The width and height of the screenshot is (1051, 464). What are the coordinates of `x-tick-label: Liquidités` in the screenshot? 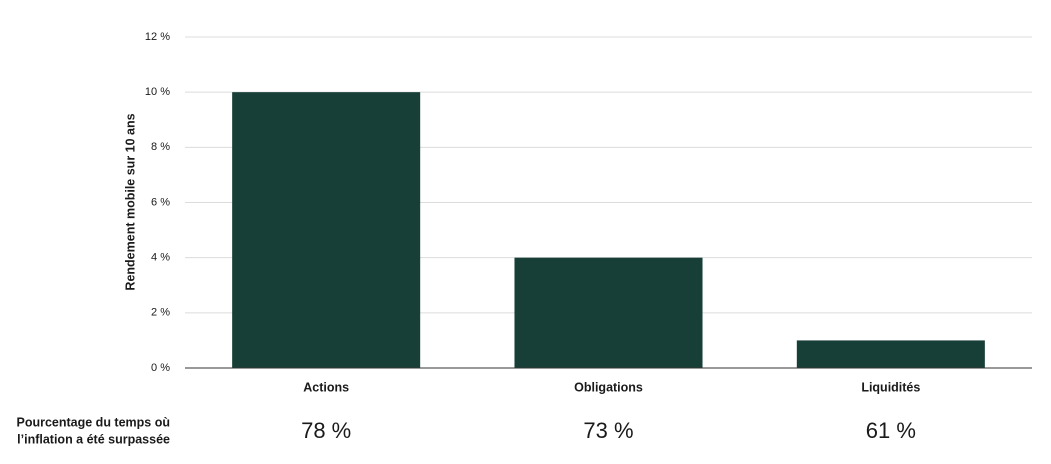 It's located at (890, 387).